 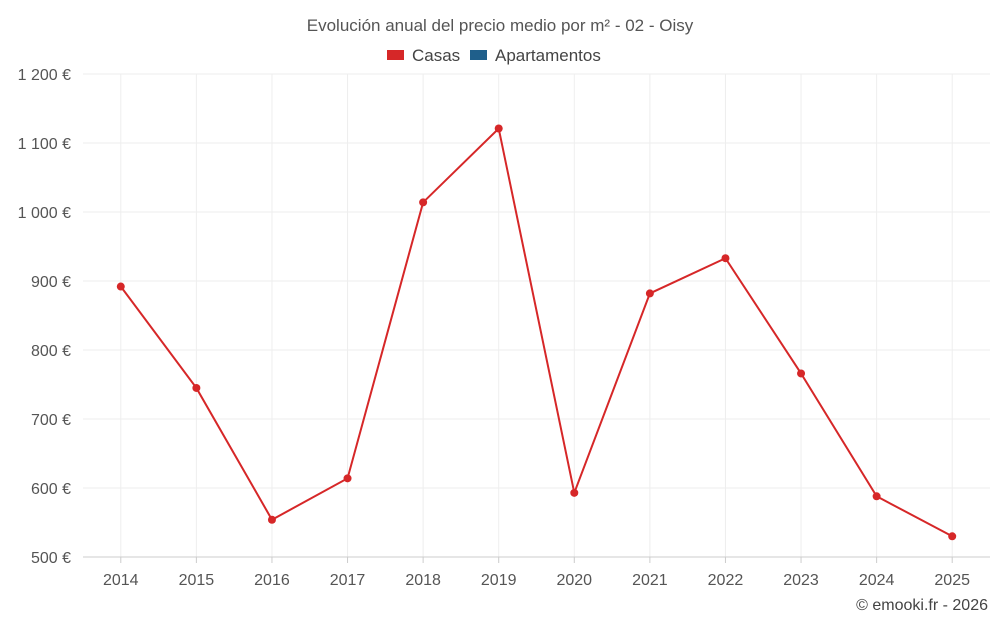 What do you see at coordinates (272, 580) in the screenshot?
I see `x-tick-label: 2016` at bounding box center [272, 580].